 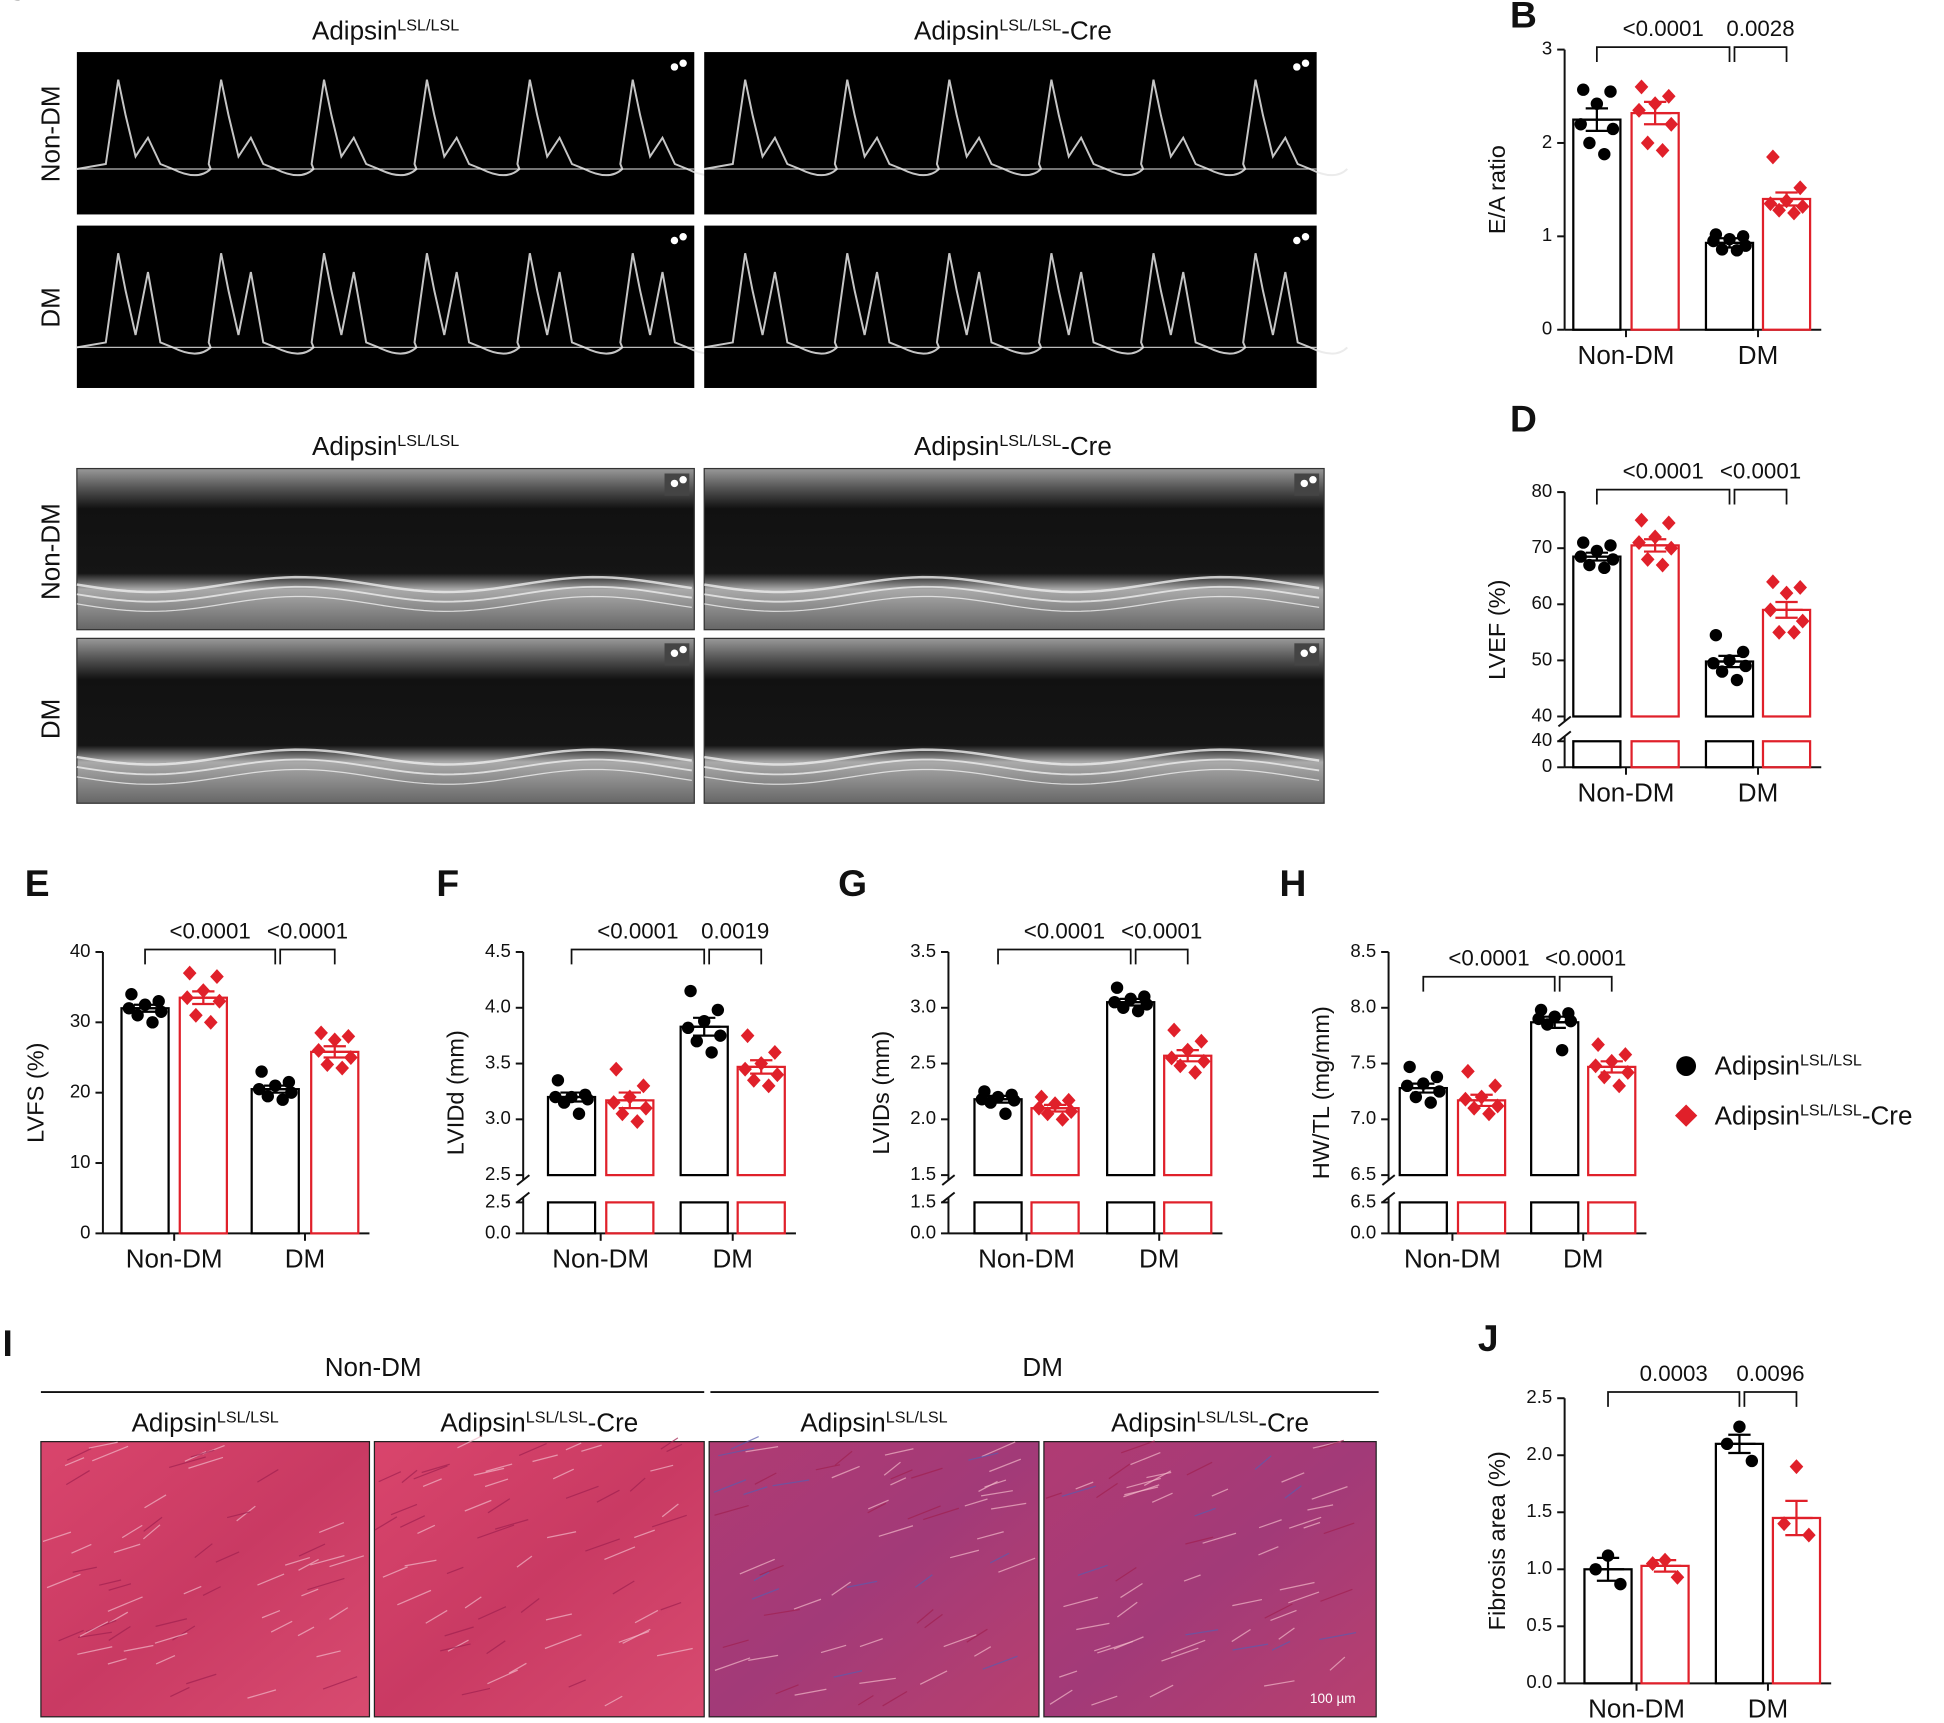 I want to click on scale-bar-label: 100 µm, so click(x=1333, y=1698).